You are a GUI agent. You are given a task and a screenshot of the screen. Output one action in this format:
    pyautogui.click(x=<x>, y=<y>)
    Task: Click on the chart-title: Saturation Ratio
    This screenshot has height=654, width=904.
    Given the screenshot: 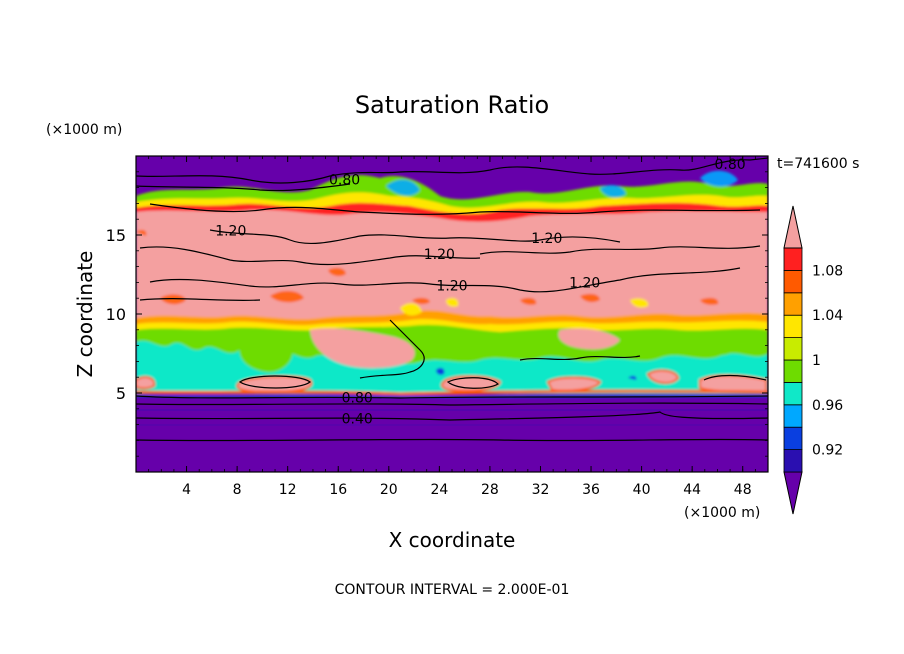 What is the action you would take?
    pyautogui.click(x=452, y=105)
    